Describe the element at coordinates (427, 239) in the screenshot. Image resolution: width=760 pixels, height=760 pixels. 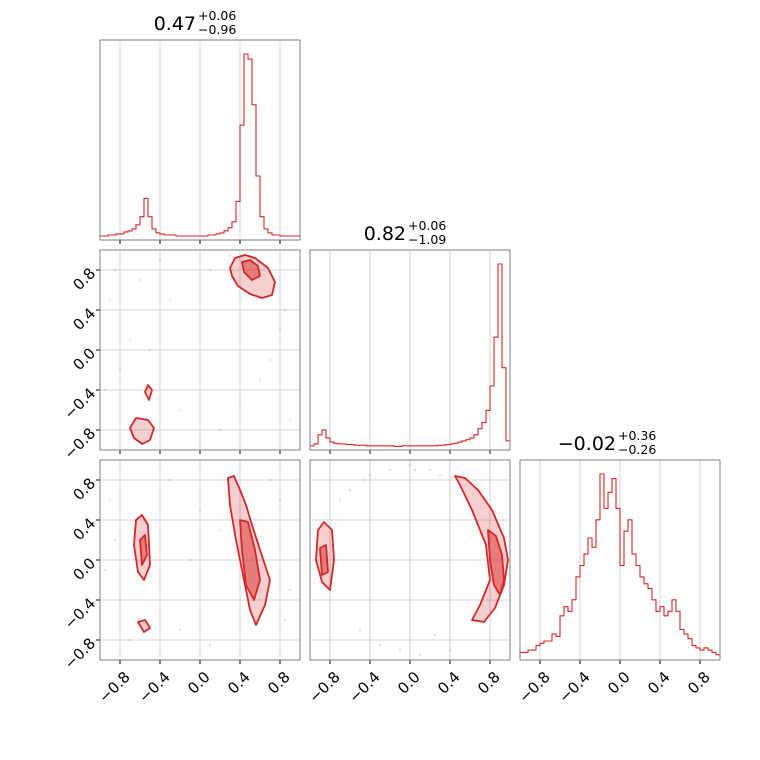
I see `title-minus: −1.09` at that location.